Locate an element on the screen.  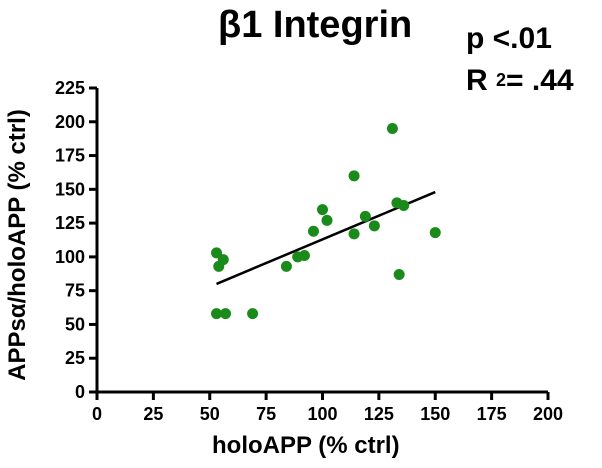
y-axis-ticks: 0 25 50 75 100 125 150 175 200 225 is located at coordinates (76, 240).